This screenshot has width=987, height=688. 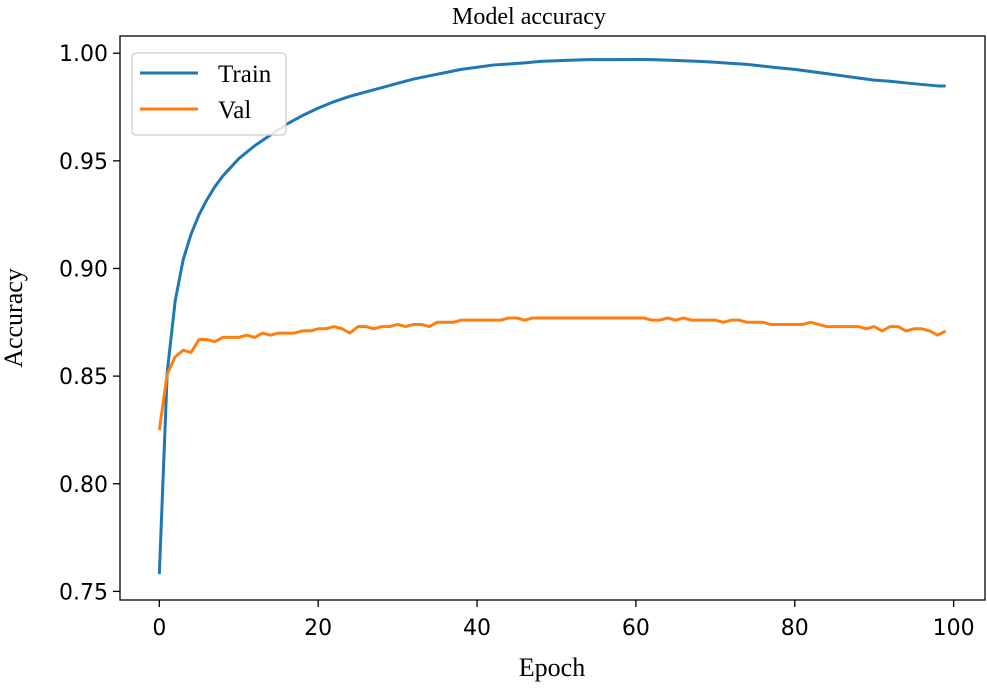 I want to click on y-tick-label: 0.75, so click(x=83, y=592).